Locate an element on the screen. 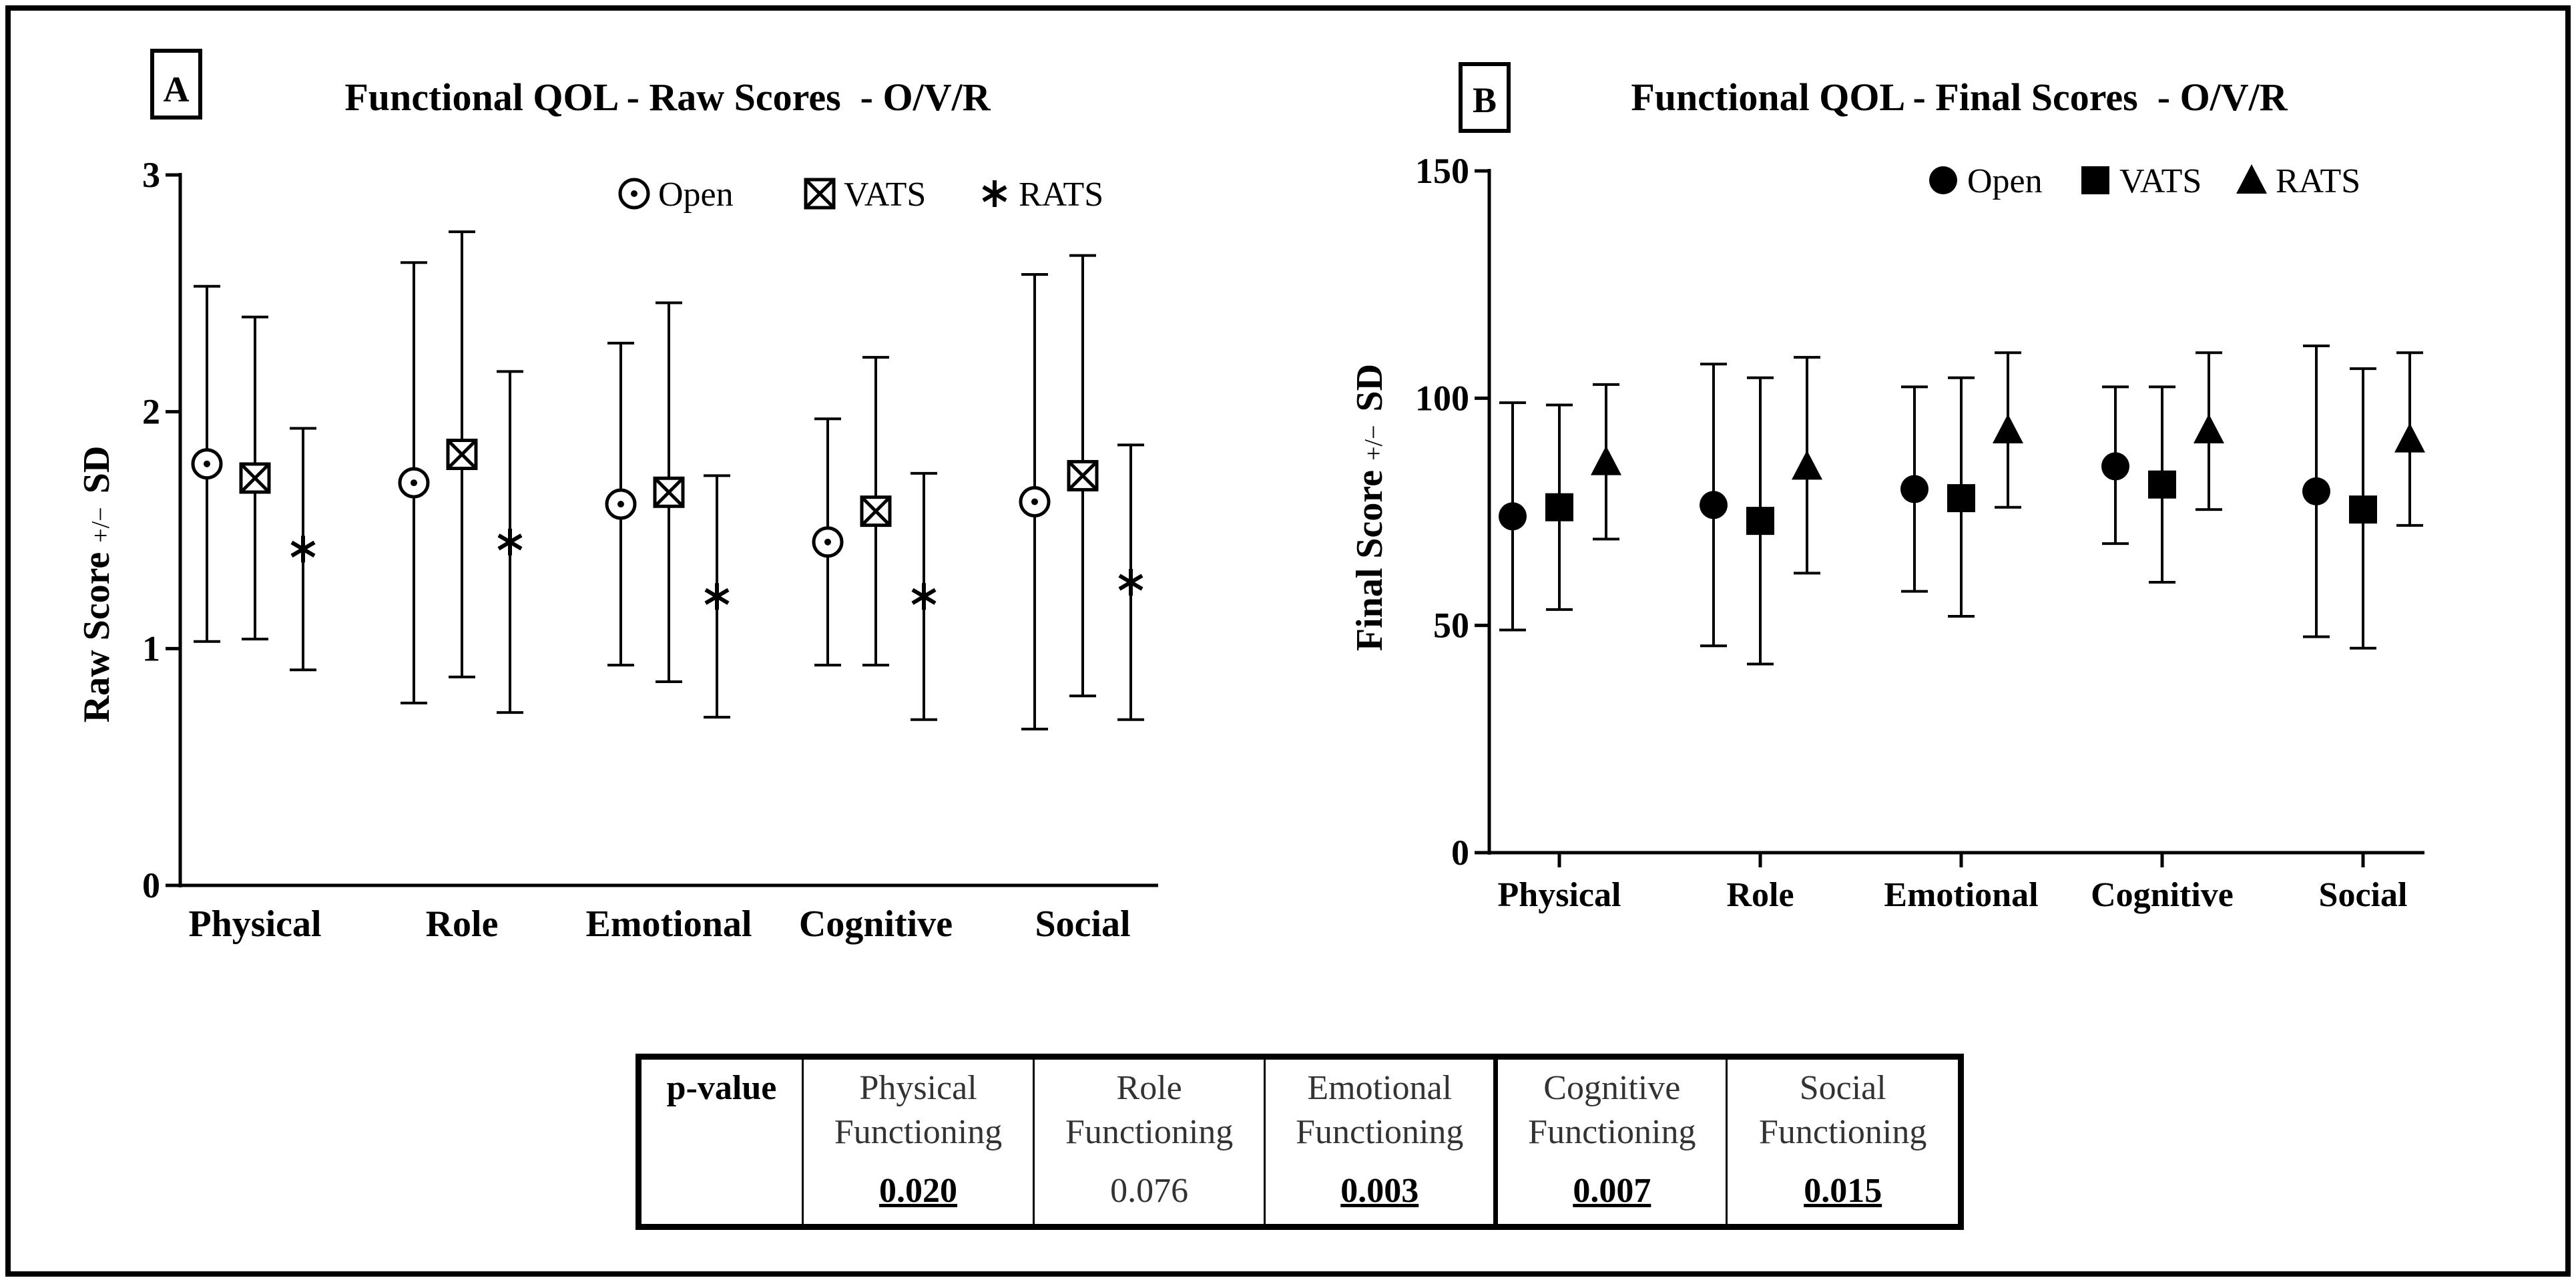 The width and height of the screenshot is (2576, 1282). panel-a-y-label-main: Raw Score is located at coordinates (96, 638).